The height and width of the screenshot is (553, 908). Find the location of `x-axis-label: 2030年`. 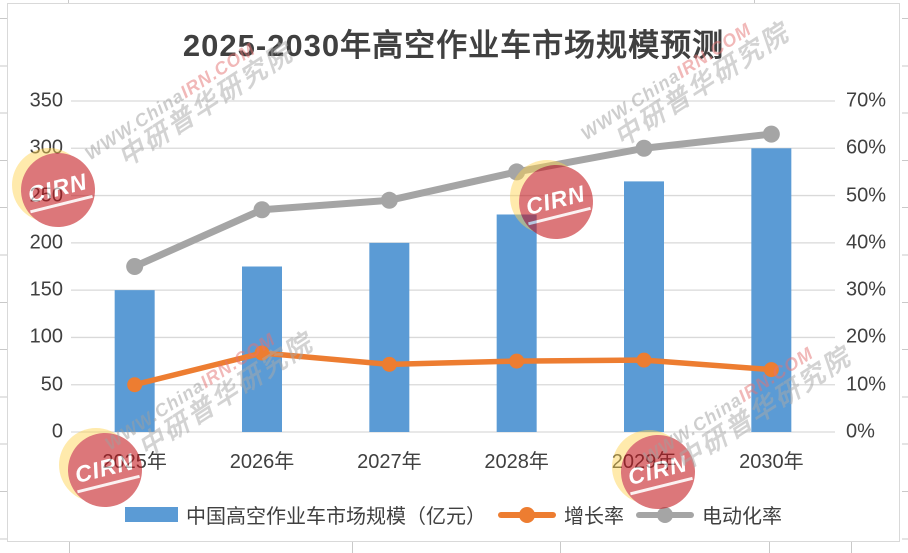

x-axis-label: 2030年 is located at coordinates (771, 462).